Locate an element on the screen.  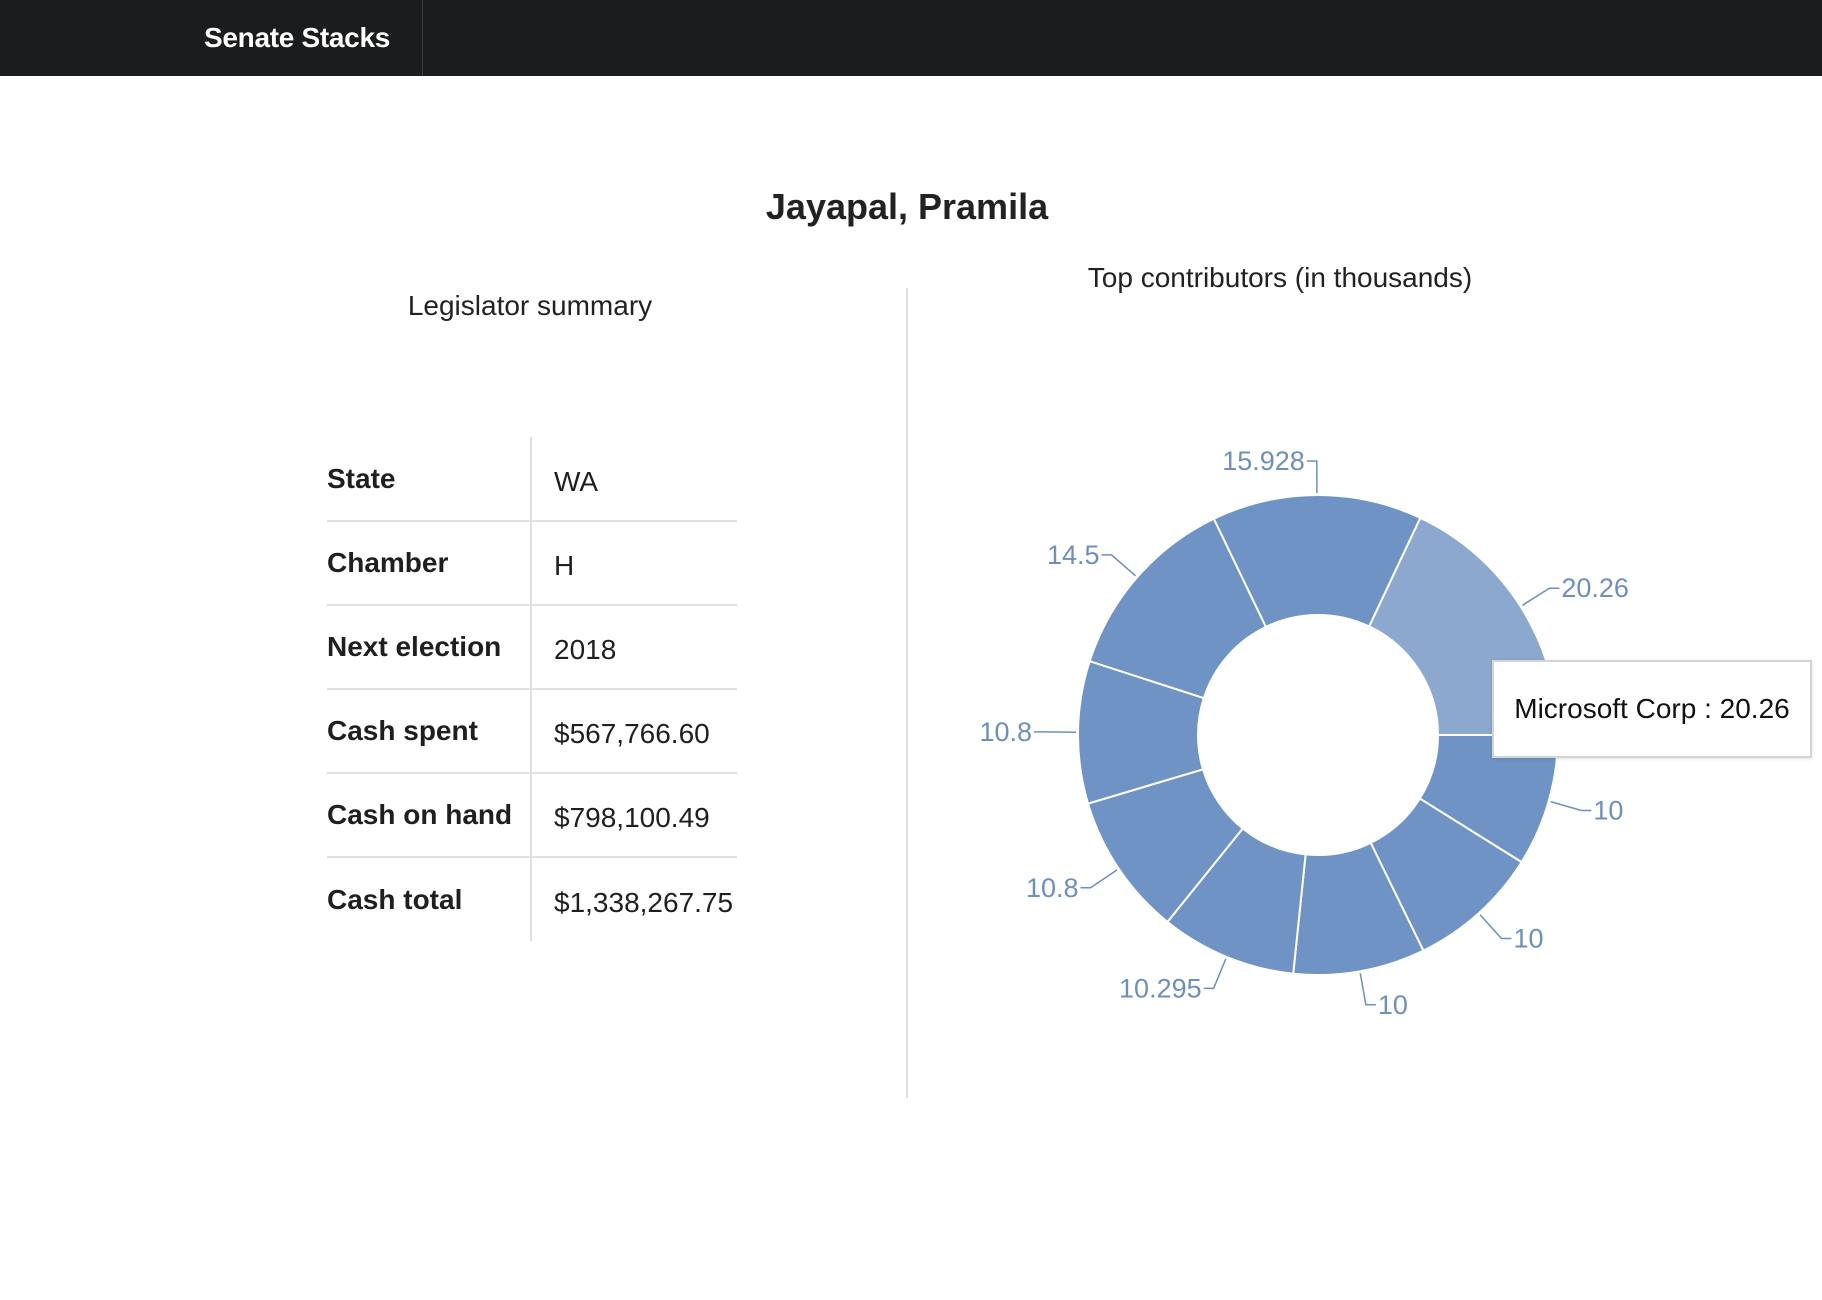
summary-label: Cash on hand is located at coordinates (429, 814).